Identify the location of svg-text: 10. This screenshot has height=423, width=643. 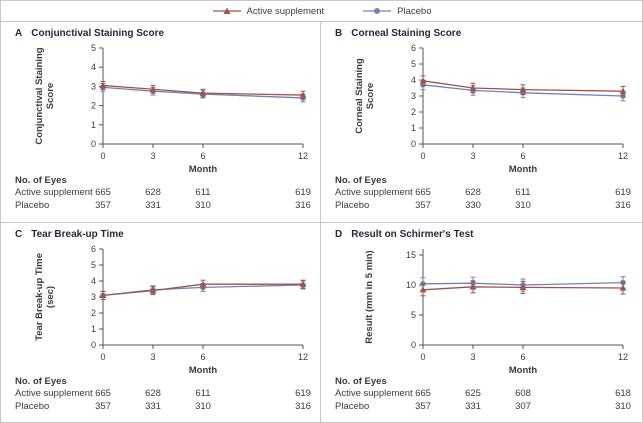
(411, 285).